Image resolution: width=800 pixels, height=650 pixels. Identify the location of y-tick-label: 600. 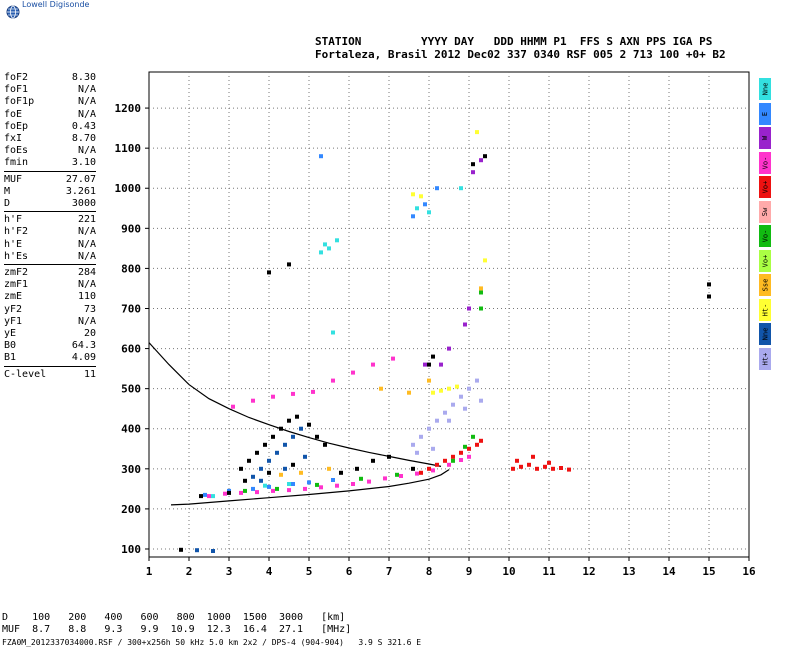
(131, 349).